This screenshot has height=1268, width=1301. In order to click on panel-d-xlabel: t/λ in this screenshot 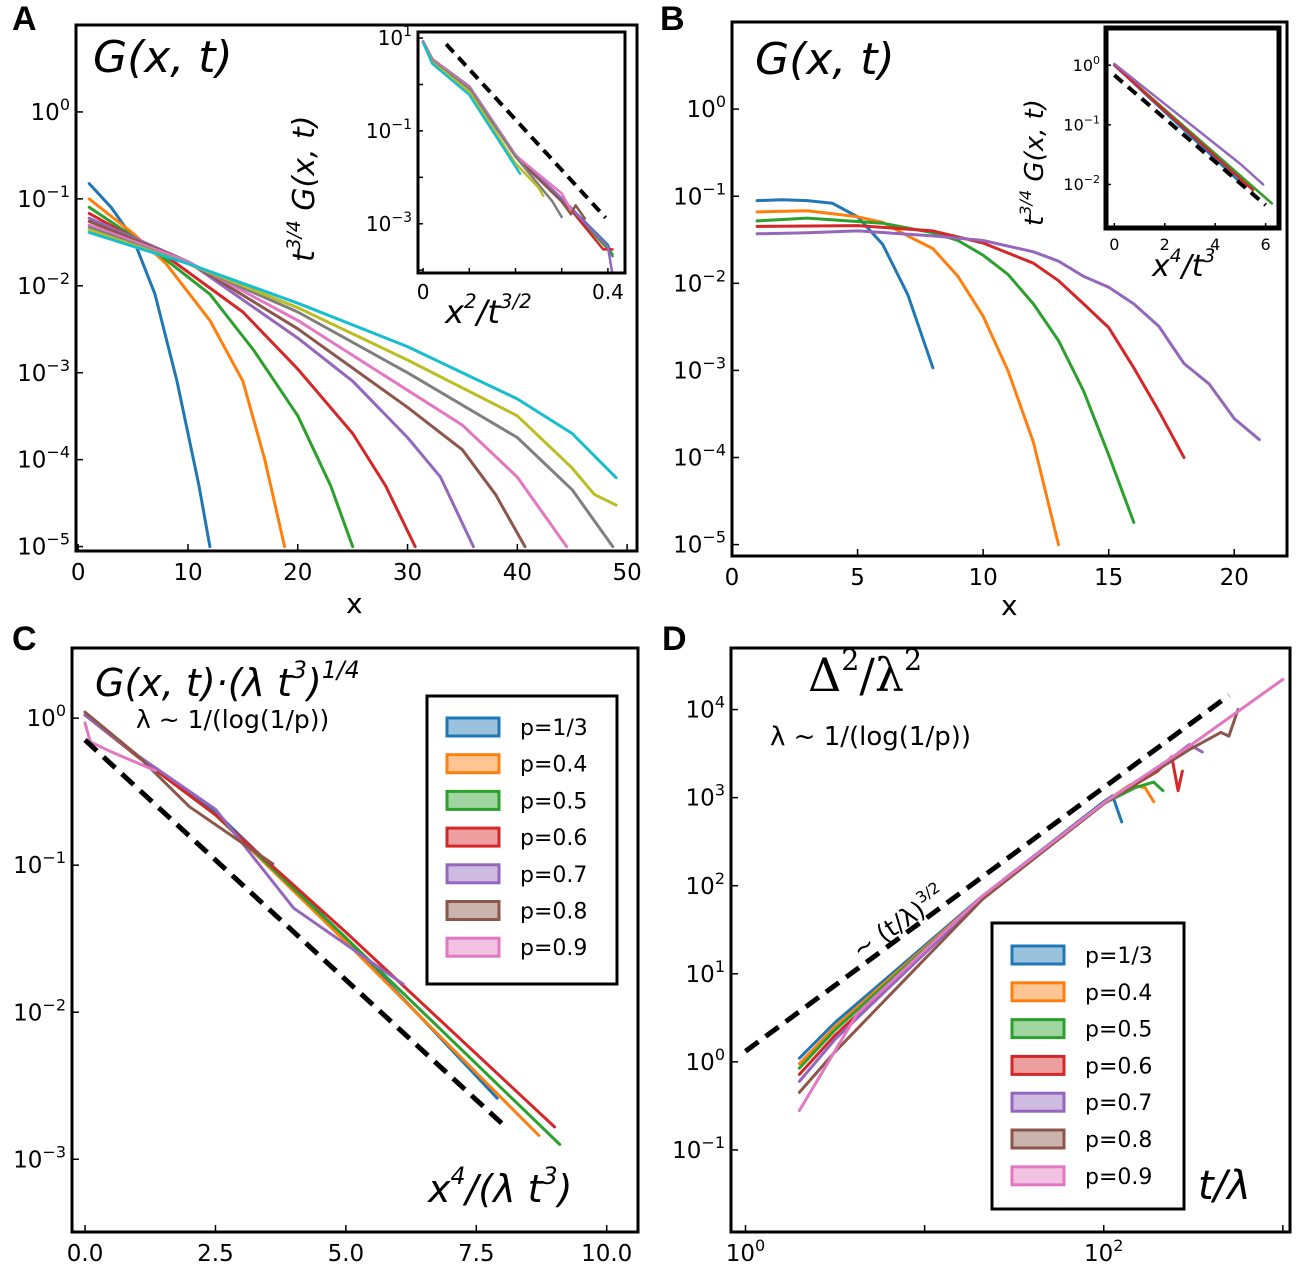, I will do `click(1224, 1186)`.